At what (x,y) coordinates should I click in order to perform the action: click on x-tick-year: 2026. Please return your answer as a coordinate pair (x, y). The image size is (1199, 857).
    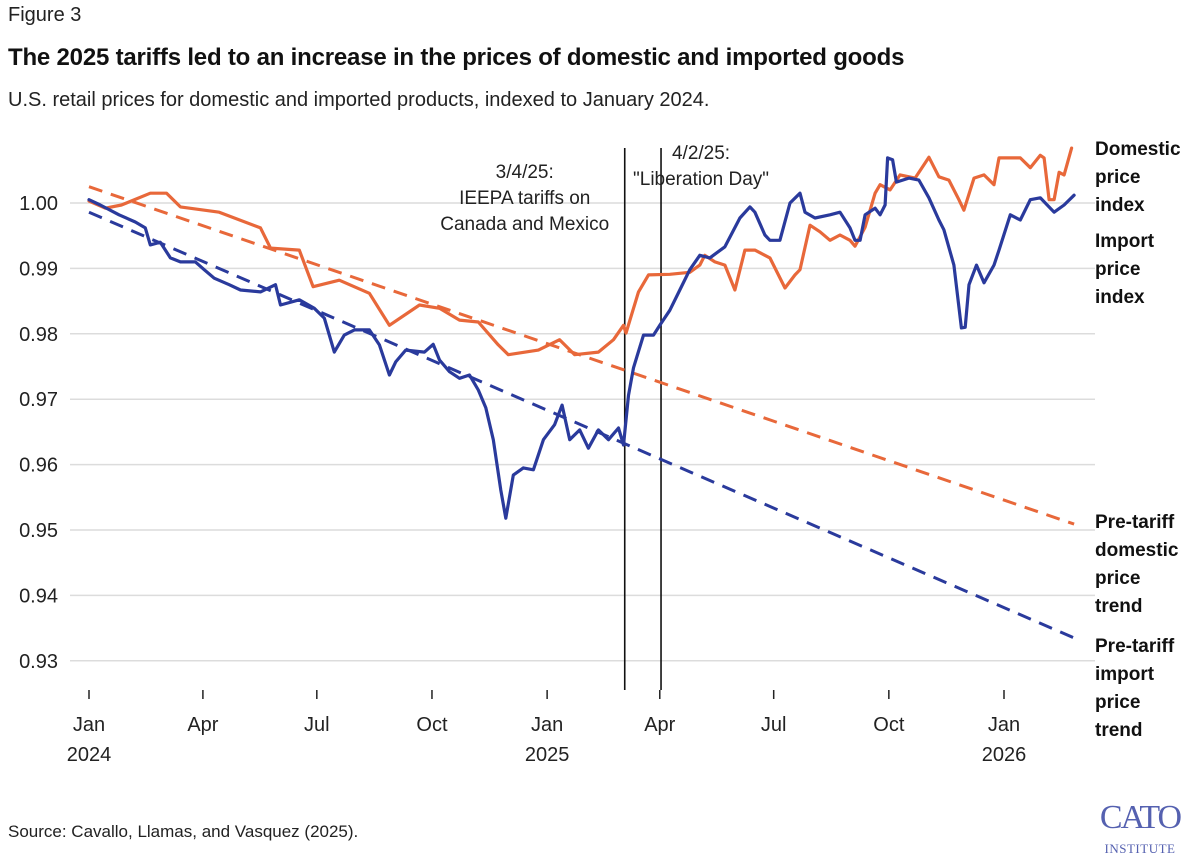
    Looking at the image, I should click on (1004, 755).